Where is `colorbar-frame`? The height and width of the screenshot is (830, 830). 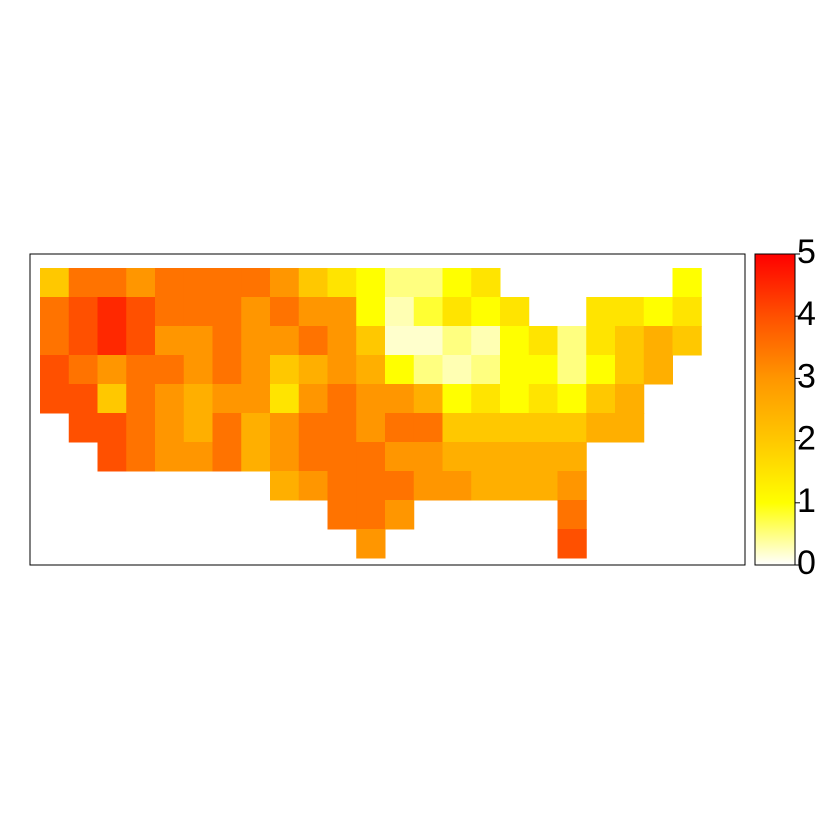
colorbar-frame is located at coordinates (775, 409).